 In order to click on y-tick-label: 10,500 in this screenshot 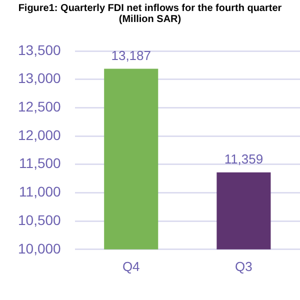, I will do `click(40, 220)`.